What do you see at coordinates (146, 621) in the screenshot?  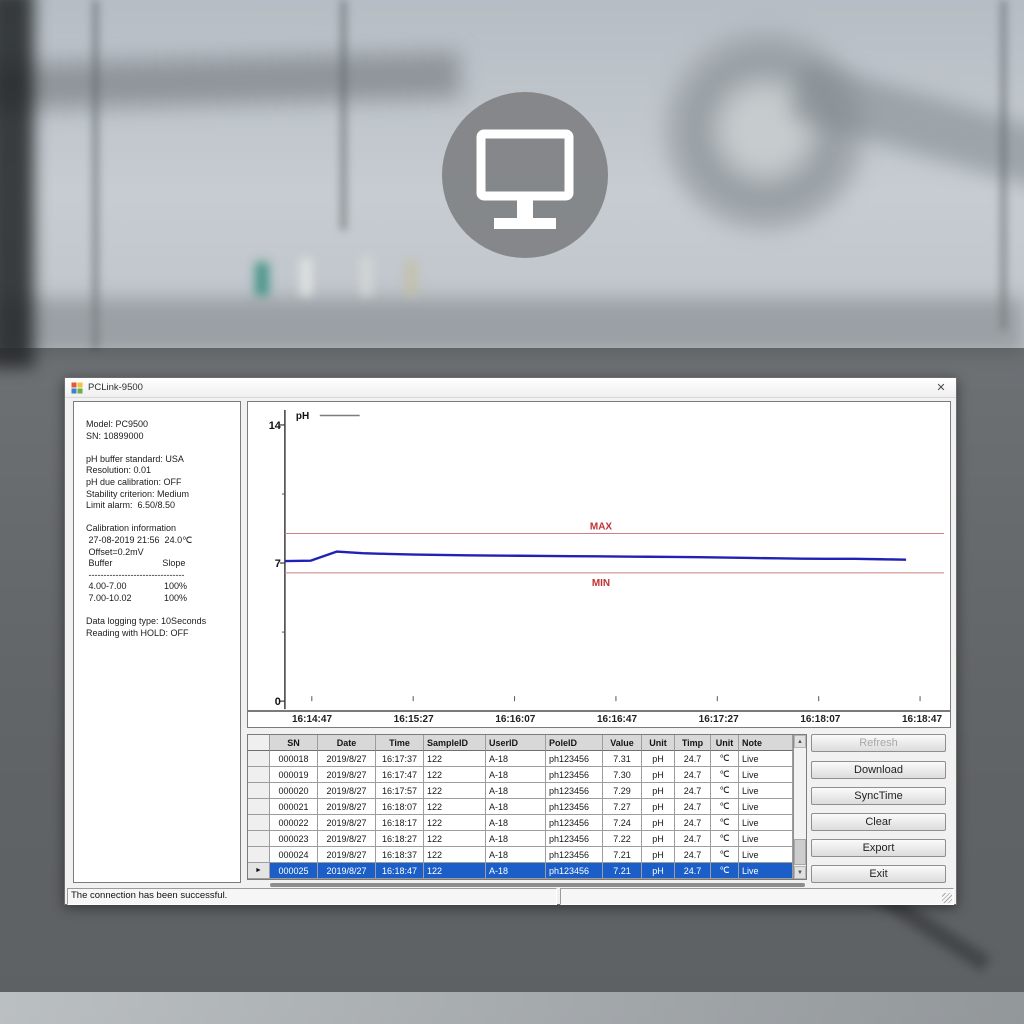 I see `info-line: Data logging type: 10Seconds` at bounding box center [146, 621].